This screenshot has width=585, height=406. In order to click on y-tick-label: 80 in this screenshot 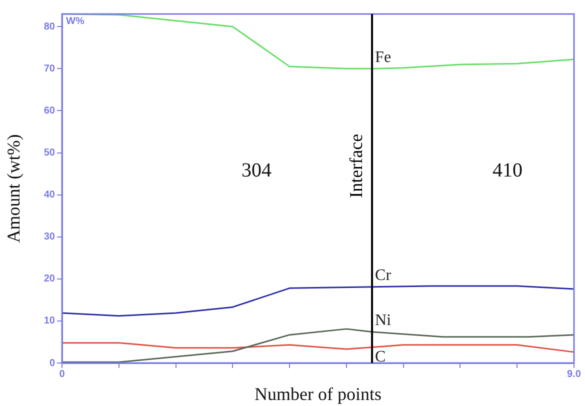, I will do `click(50, 26)`.